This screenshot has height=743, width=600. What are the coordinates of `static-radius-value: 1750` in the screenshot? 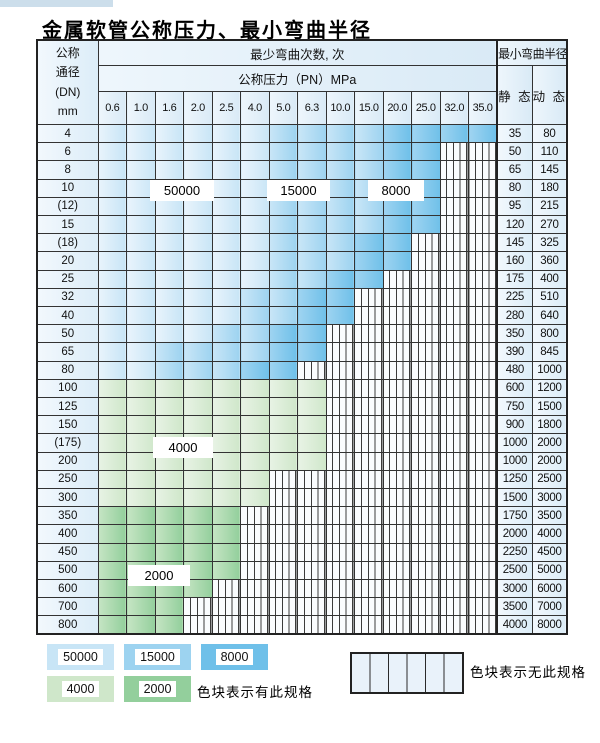 It's located at (514, 516).